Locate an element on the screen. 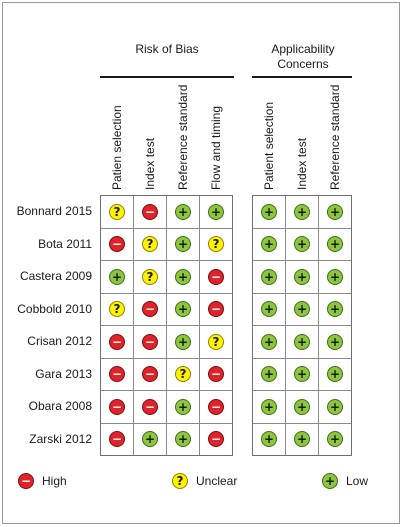 The height and width of the screenshot is (527, 403). group-title-applicability: Applicability Concerns is located at coordinates (303, 56).